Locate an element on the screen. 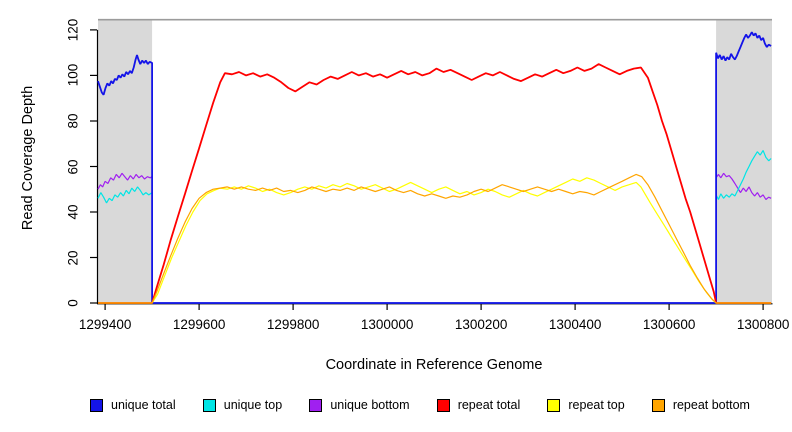  legend-item-repeat-total: repeat total is located at coordinates (478, 405).